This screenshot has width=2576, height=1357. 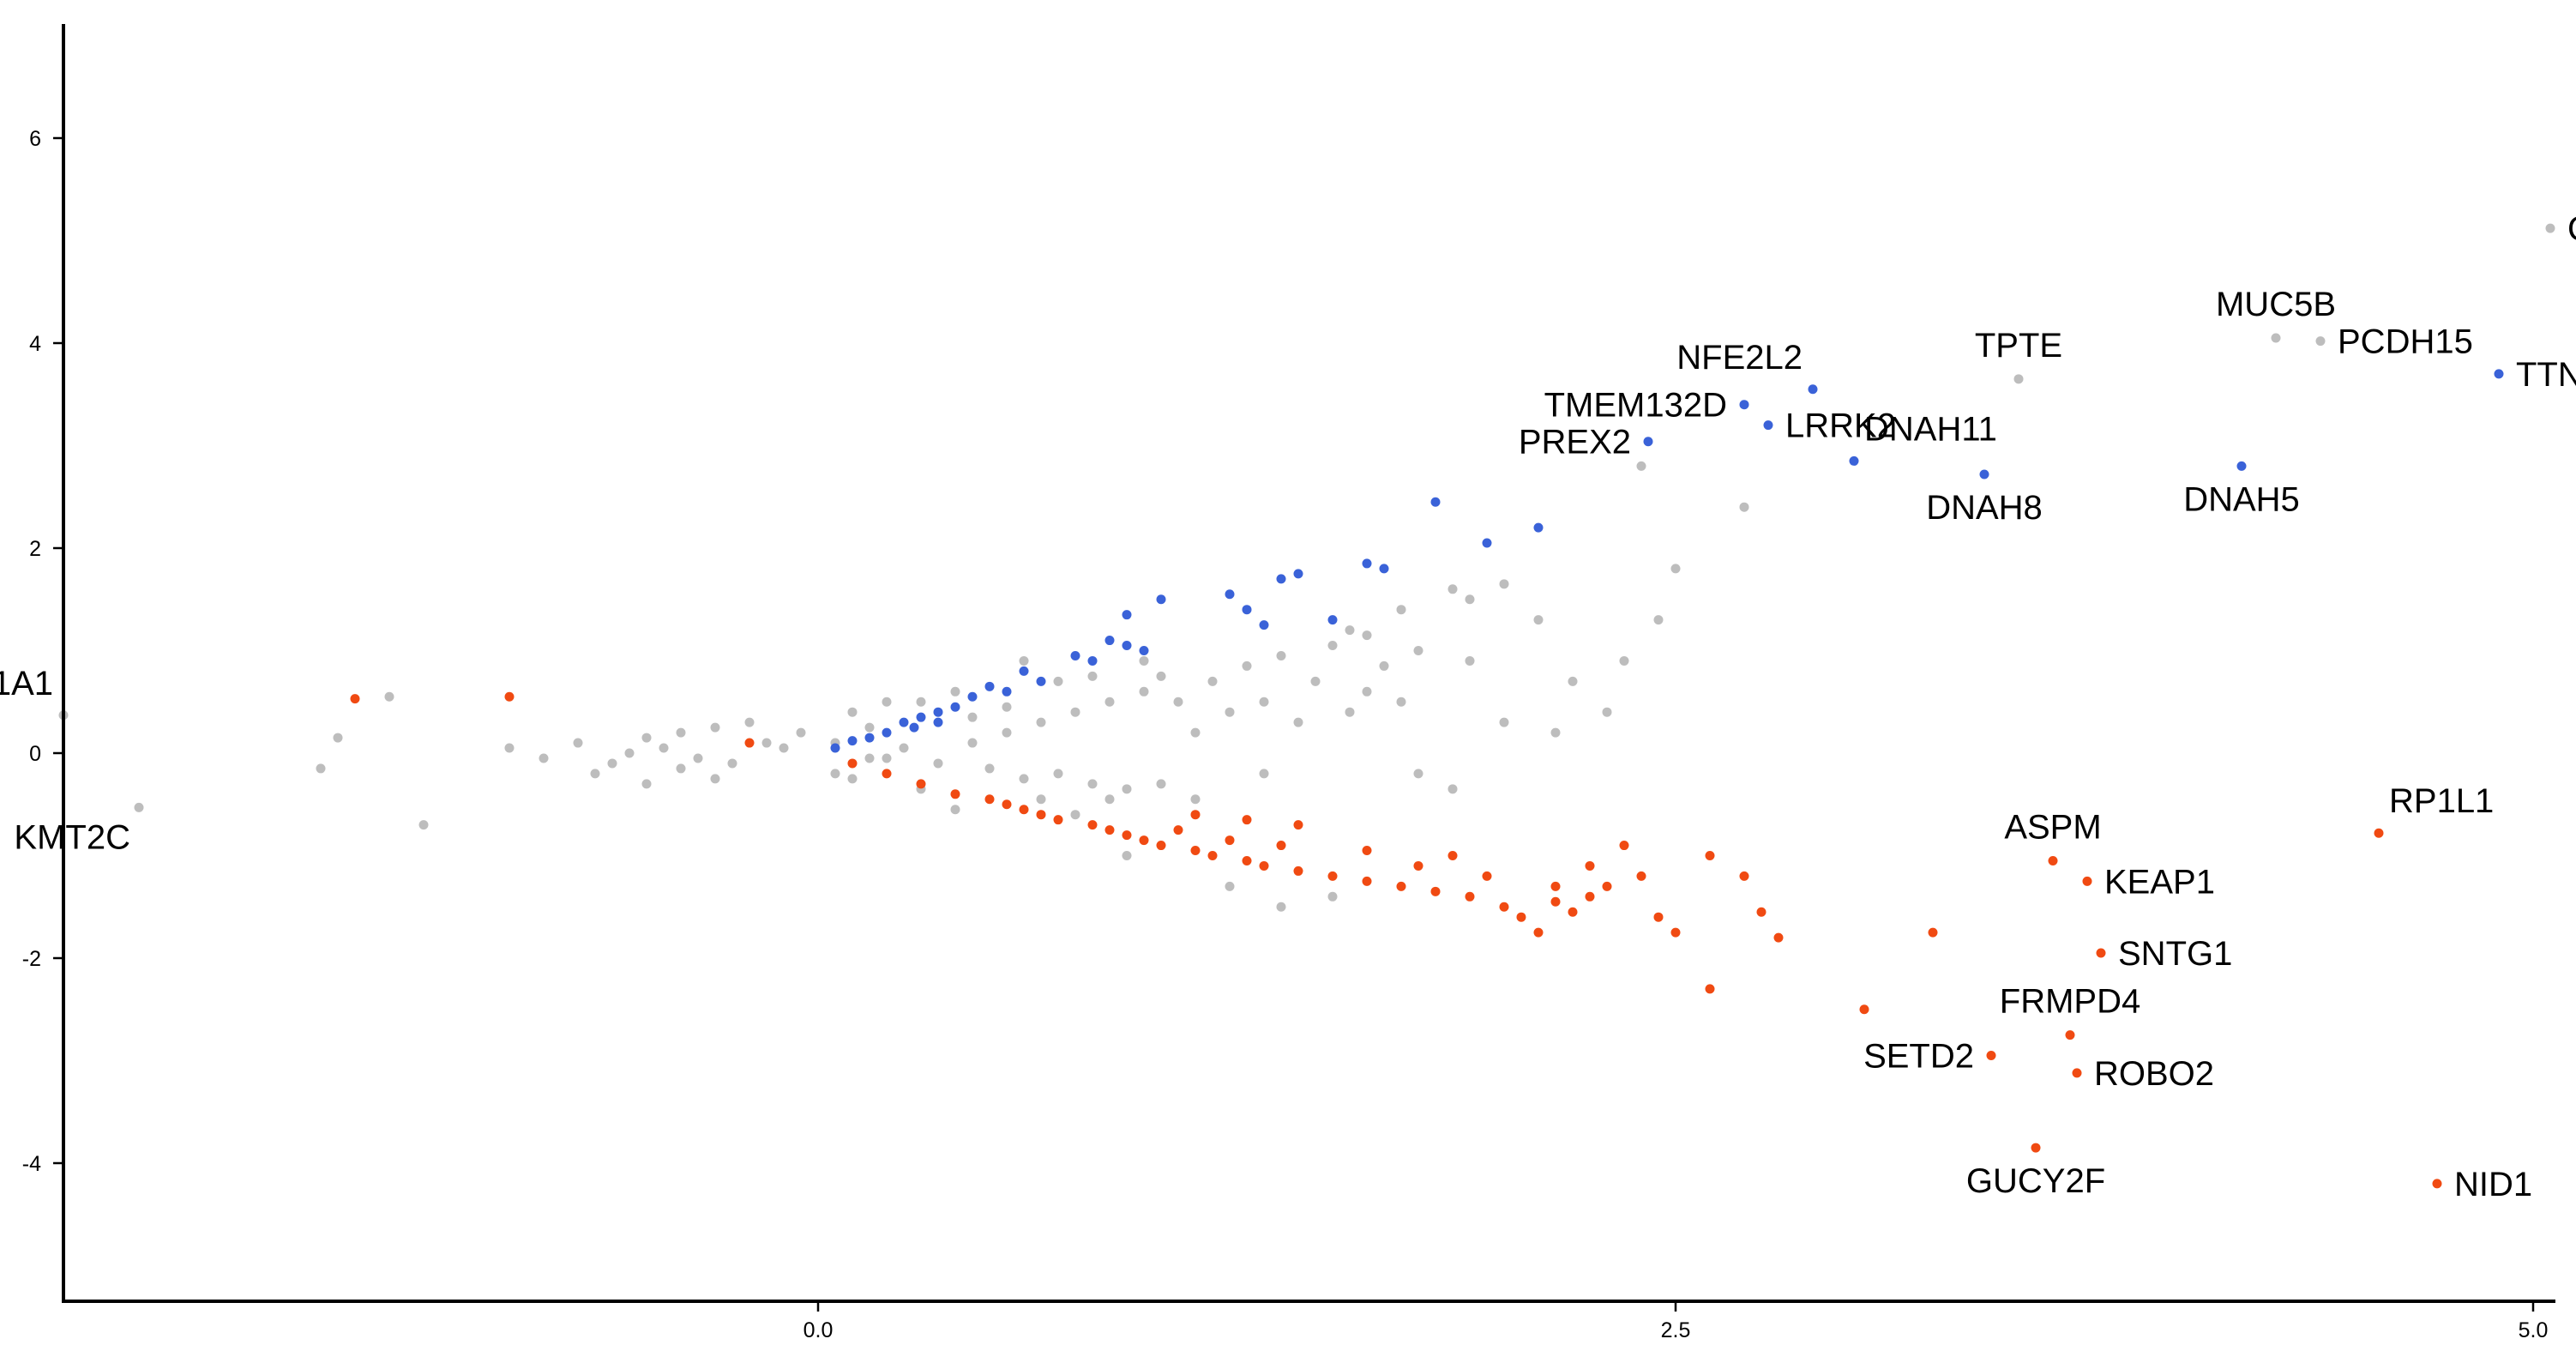 What do you see at coordinates (35, 344) in the screenshot?
I see `y-tick-label: 4` at bounding box center [35, 344].